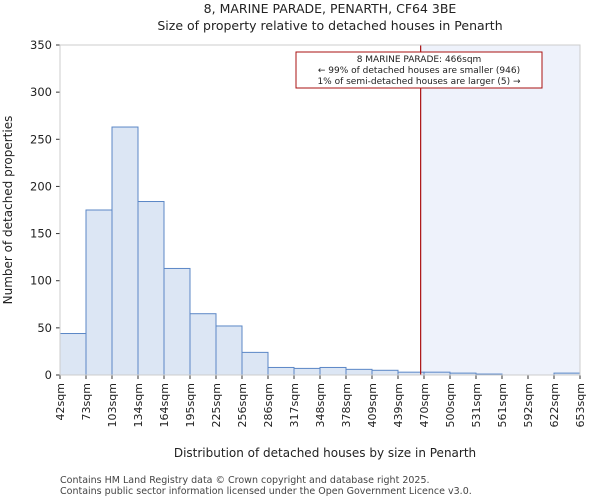 This screenshot has height=500, width=600. Describe the element at coordinates (8, 210) in the screenshot. I see `y-axis-label: Number of detached properties` at that location.